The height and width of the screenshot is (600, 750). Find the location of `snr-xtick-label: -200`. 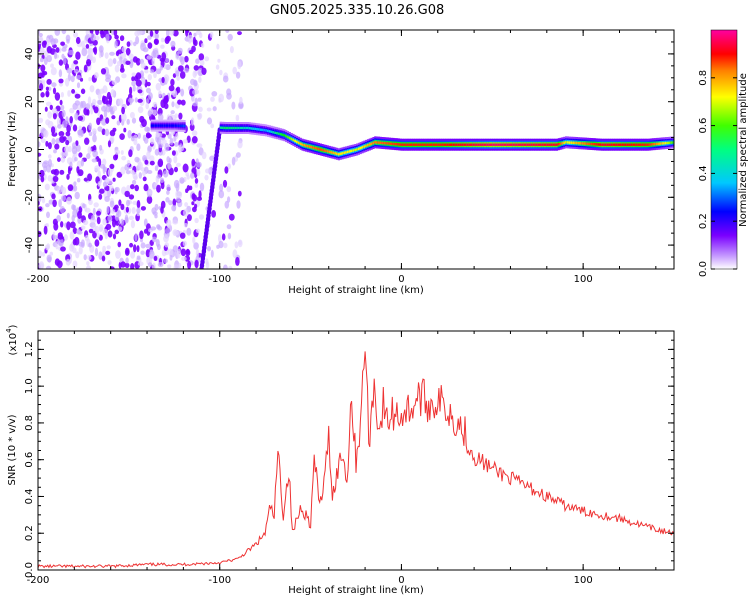

snr-xtick-label: -200 is located at coordinates (38, 580).